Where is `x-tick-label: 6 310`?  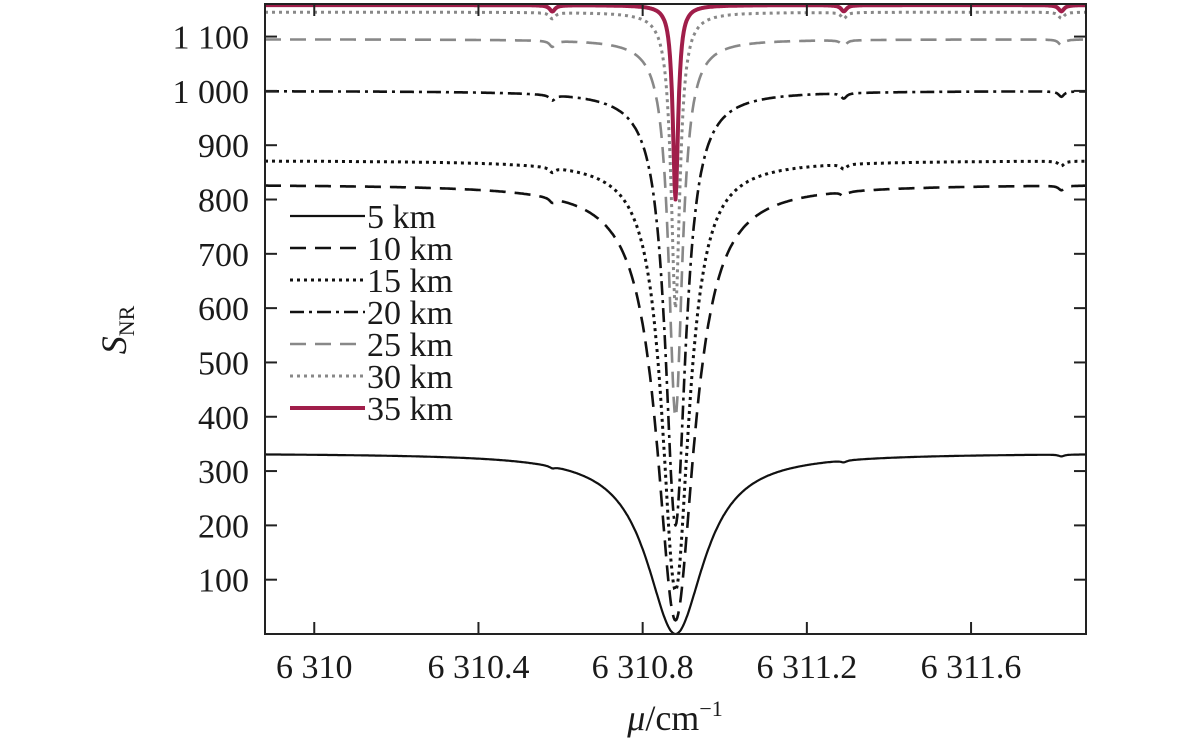 x-tick-label: 6 310 is located at coordinates (314, 667).